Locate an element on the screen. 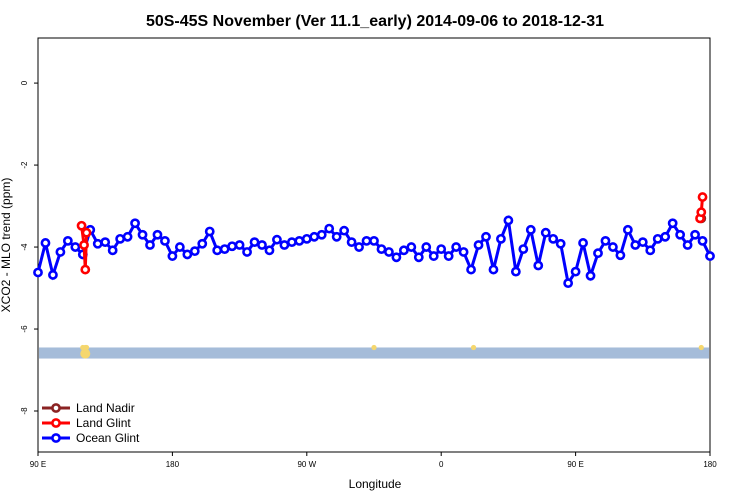  y-axis: 0 -2 -4 -6 -8 is located at coordinates (29, 247).